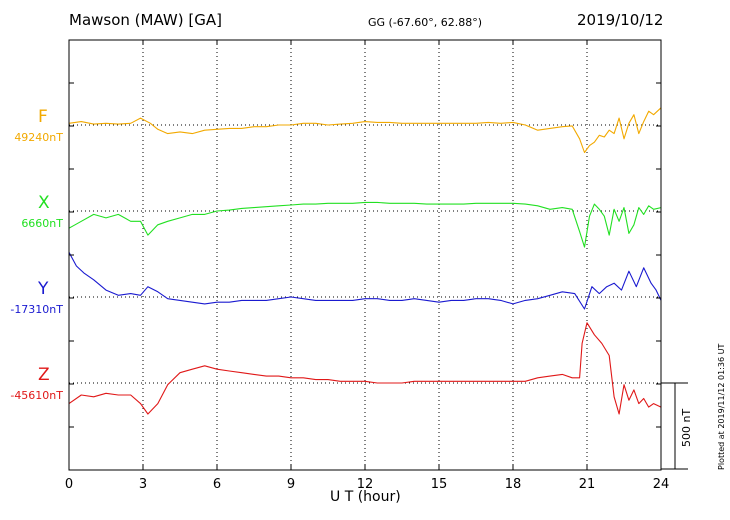  I want to click on baseline-label-x: 6660nT, so click(42, 223).